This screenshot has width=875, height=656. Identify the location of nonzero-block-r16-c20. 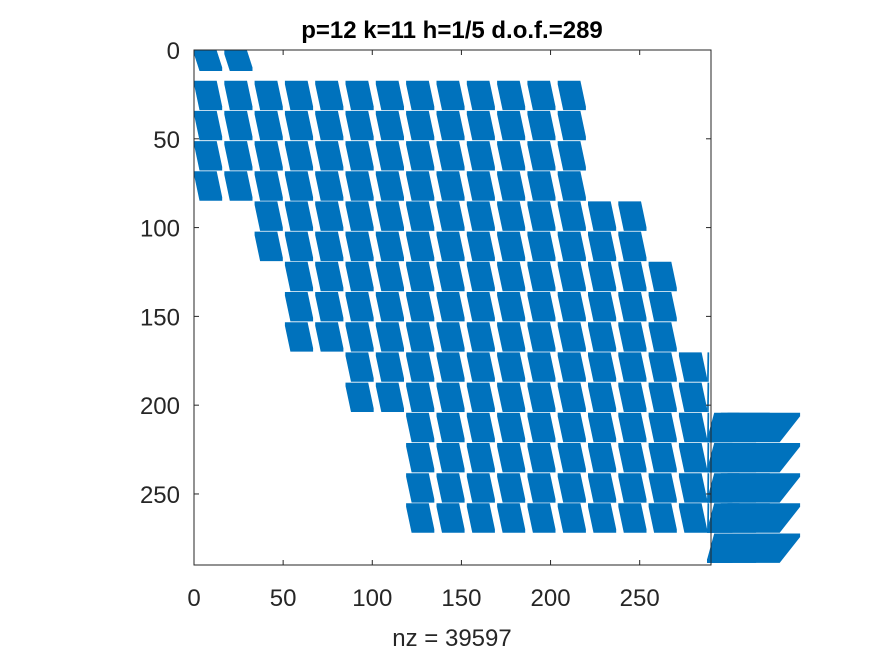
(754, 548).